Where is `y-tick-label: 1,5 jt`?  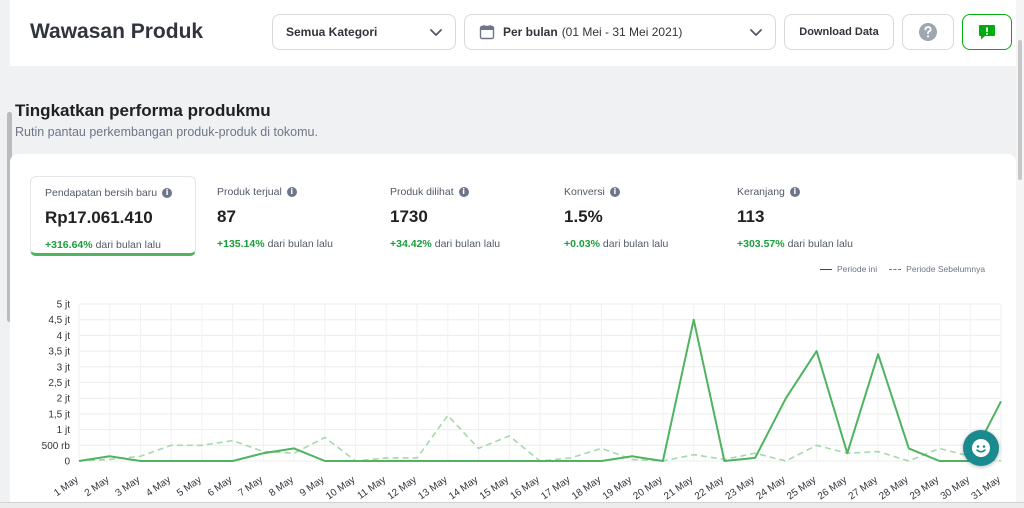 y-tick-label: 1,5 jt is located at coordinates (59, 414).